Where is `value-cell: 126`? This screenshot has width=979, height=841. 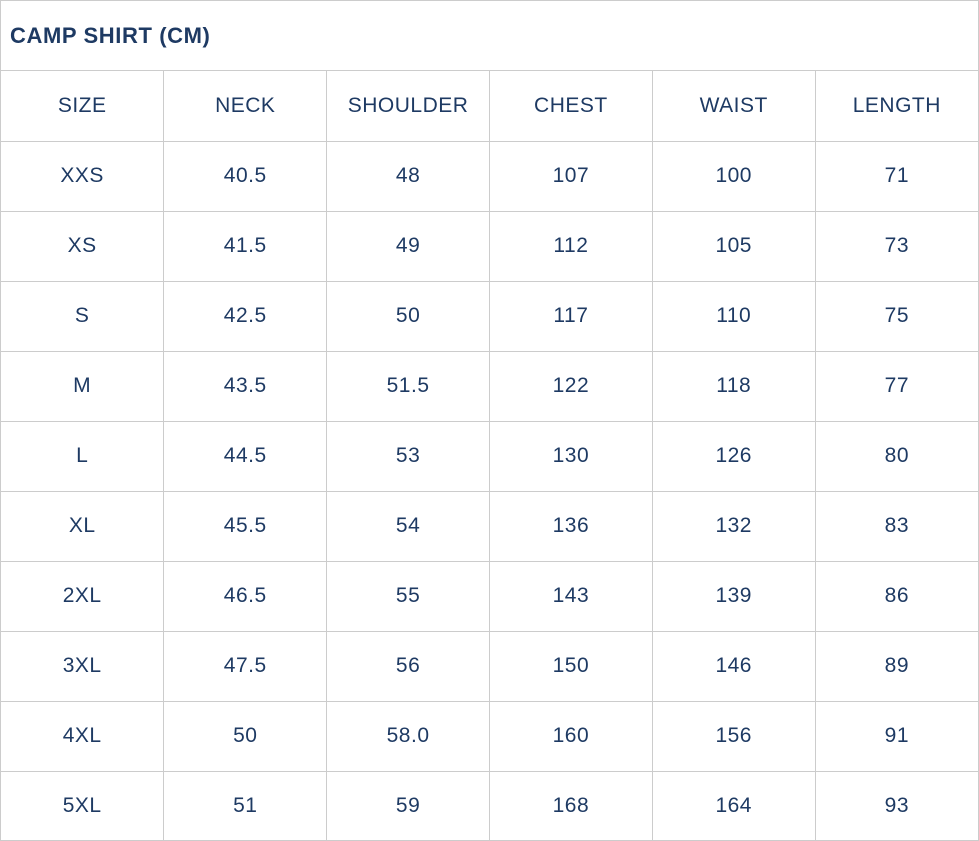
value-cell: 126 is located at coordinates (734, 456).